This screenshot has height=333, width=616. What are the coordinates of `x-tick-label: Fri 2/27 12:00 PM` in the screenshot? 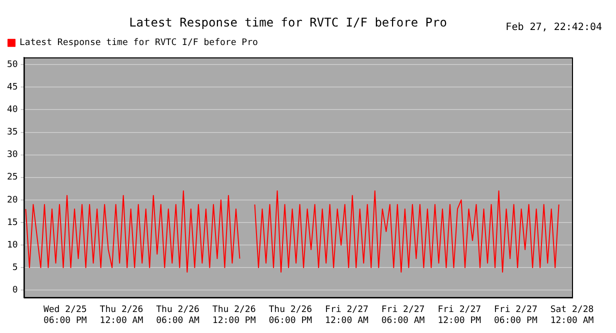 It's located at (460, 315).